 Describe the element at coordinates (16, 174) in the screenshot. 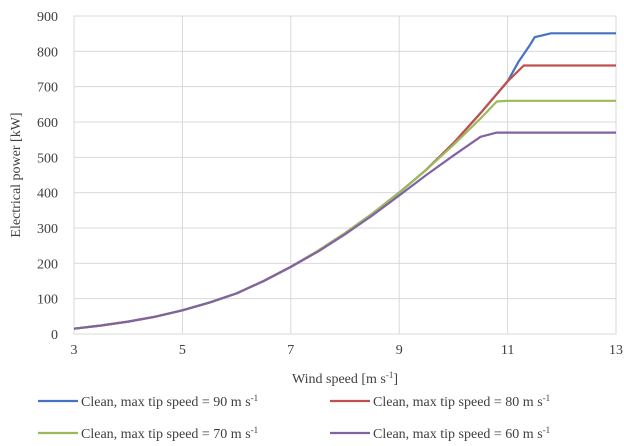

I see `y-axis-title: Electrical power [kW]` at that location.